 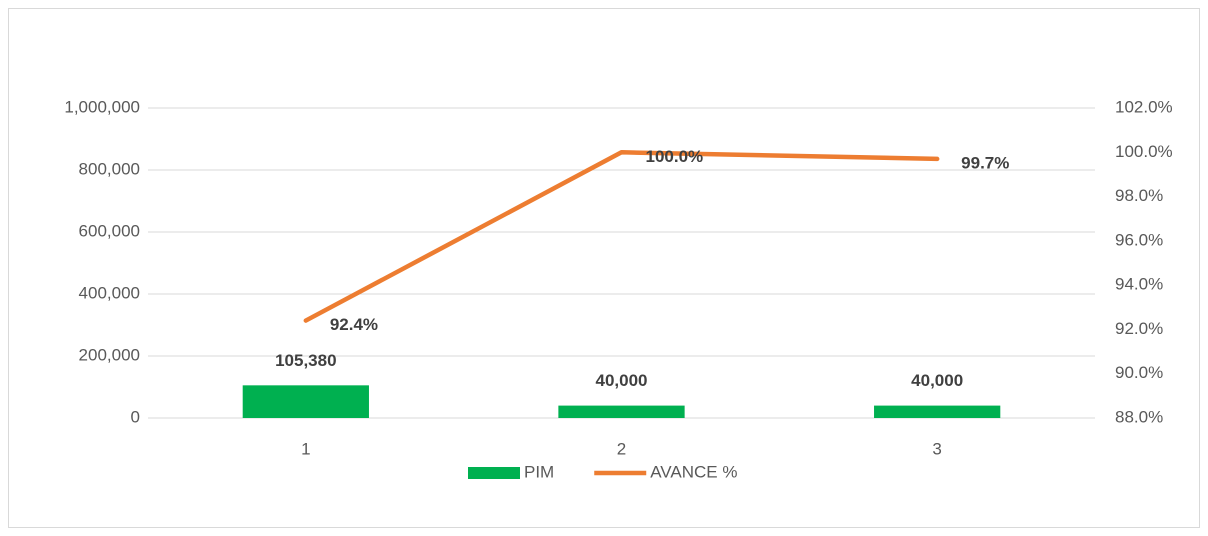 I want to click on x-tick-label: 3, so click(x=936, y=448).